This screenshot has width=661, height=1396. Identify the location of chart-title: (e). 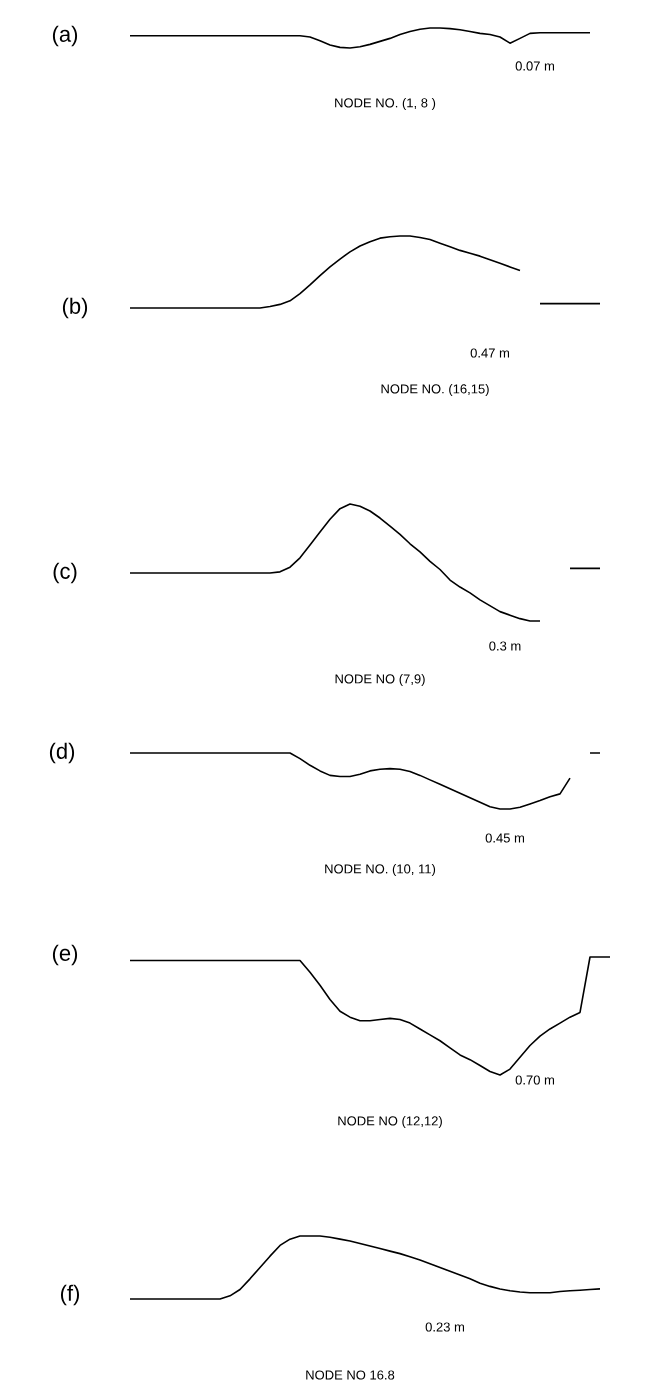
(65, 955).